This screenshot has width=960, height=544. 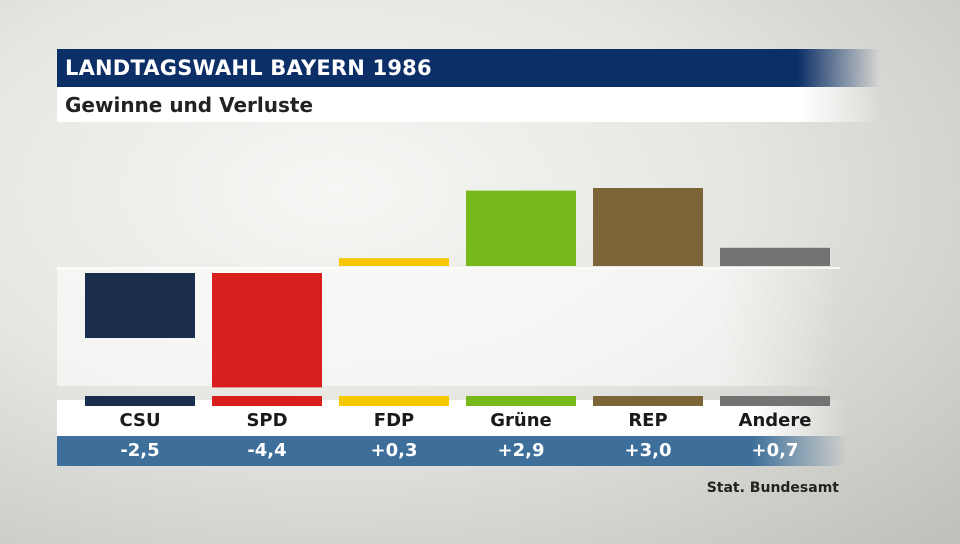 I want to click on title-bar: LANDTAGSWAHL BAYERN 1986, so click(x=468, y=68).